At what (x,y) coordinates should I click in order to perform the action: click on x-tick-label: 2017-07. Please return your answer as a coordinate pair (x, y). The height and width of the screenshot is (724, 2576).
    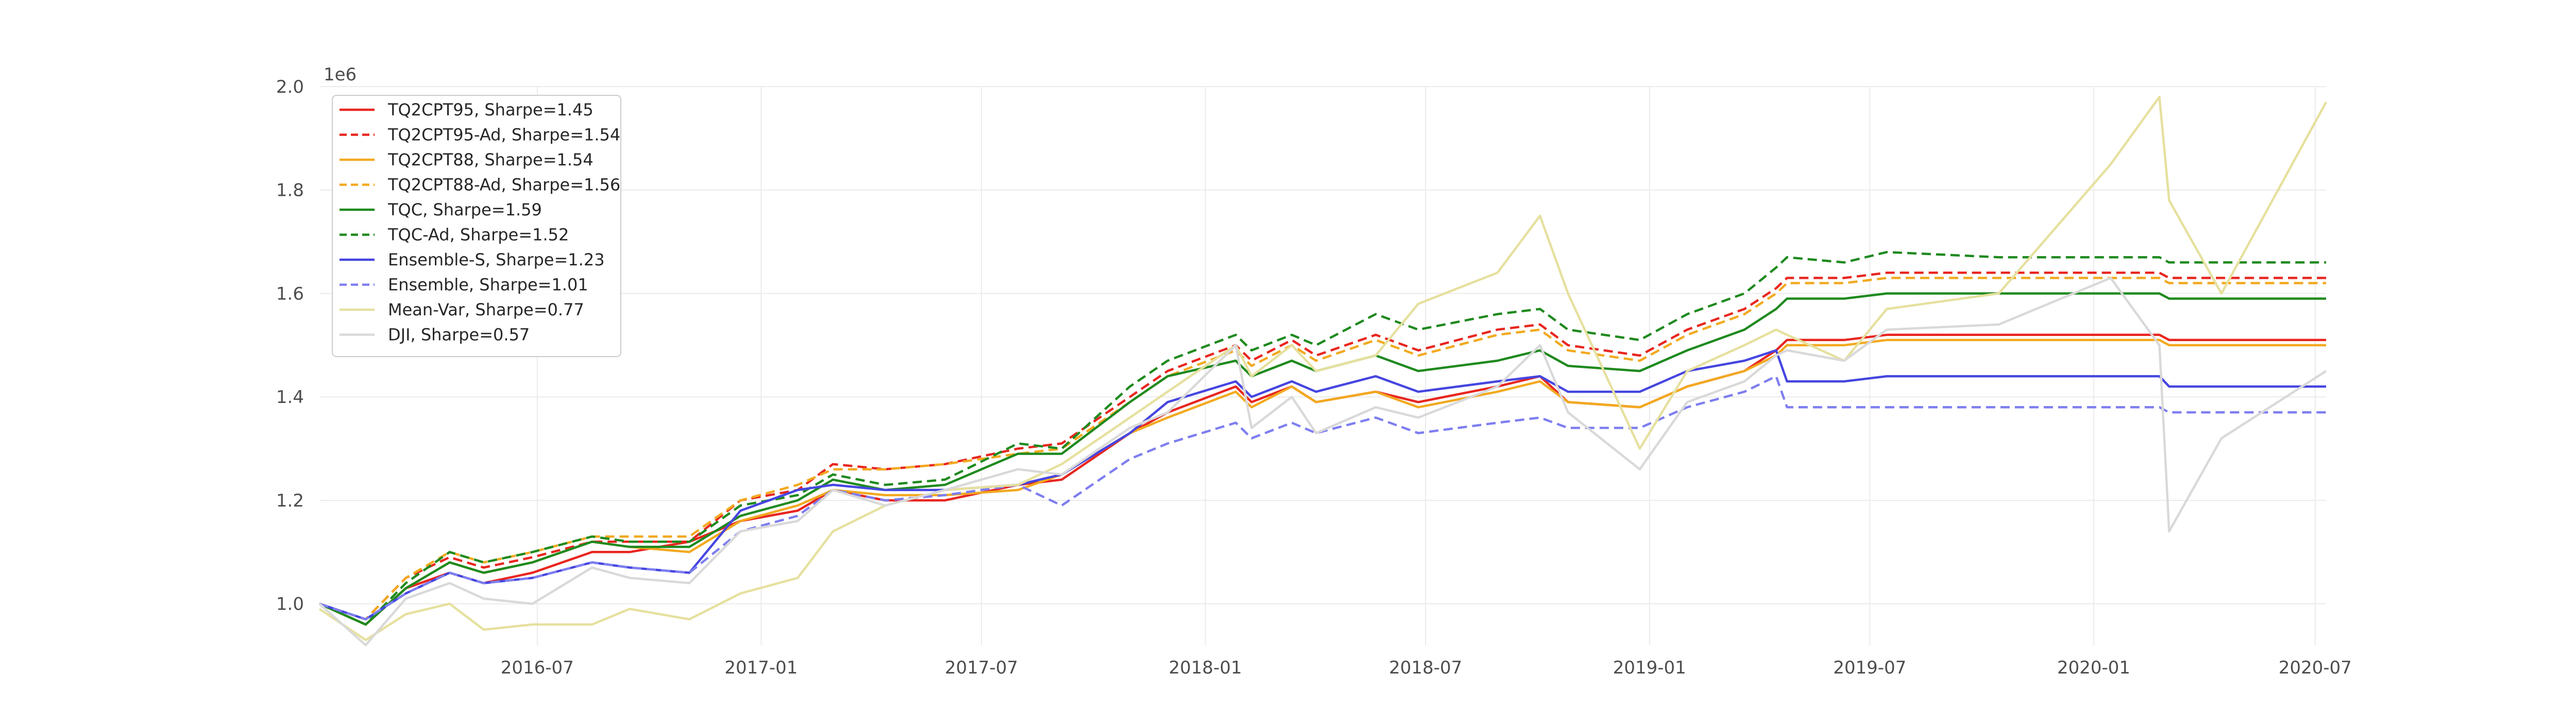
    Looking at the image, I should click on (981, 668).